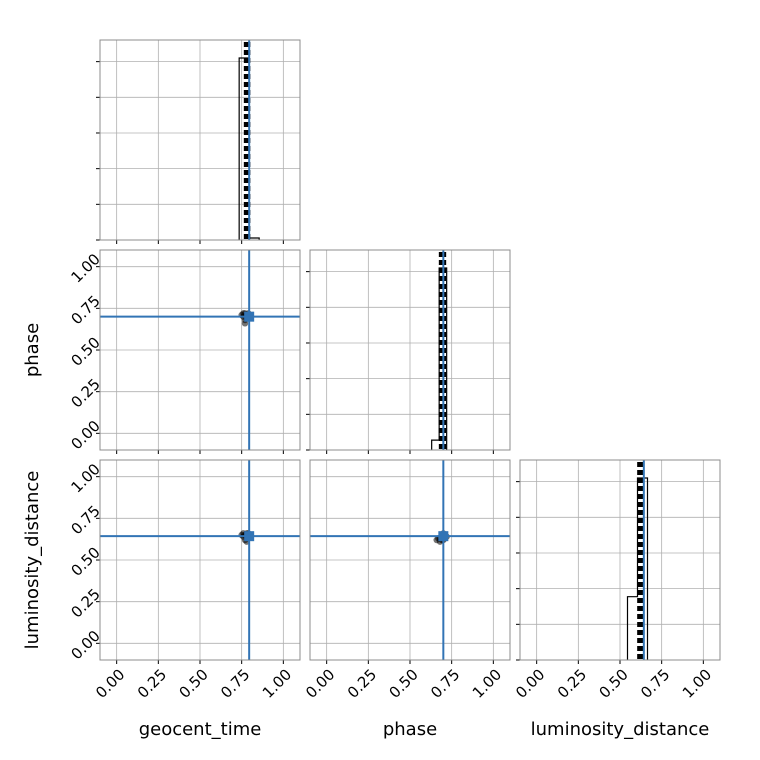  I want to click on histogram-bars, so click(439, 358).